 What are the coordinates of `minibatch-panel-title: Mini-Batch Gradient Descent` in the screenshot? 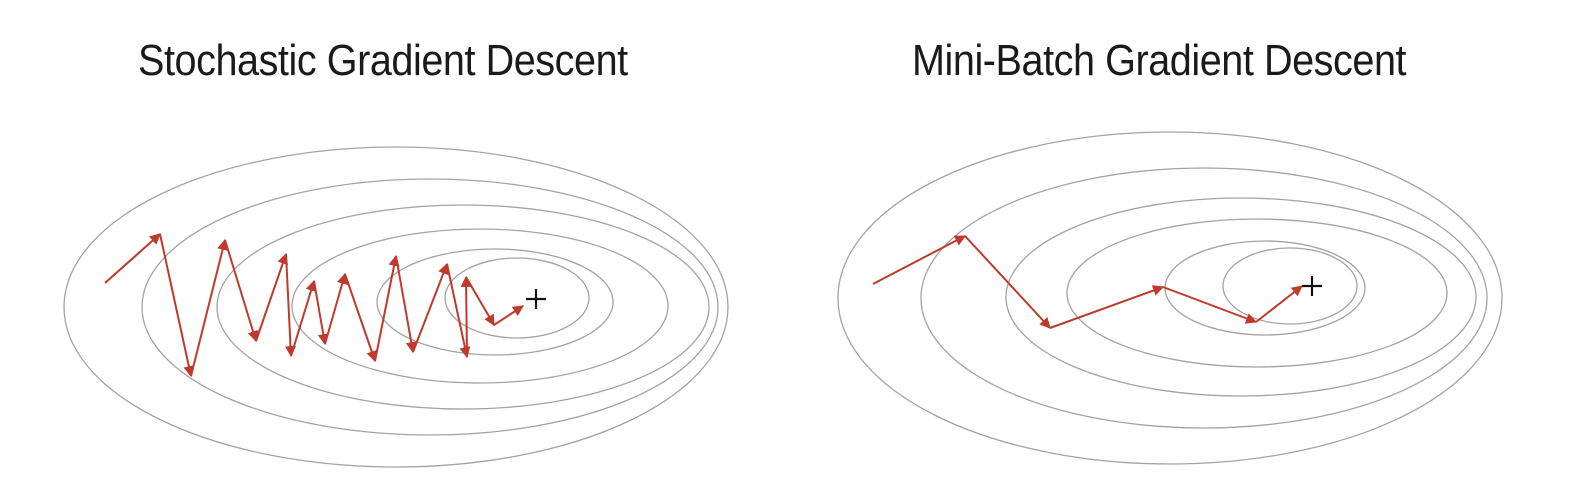 It's located at (1159, 60).